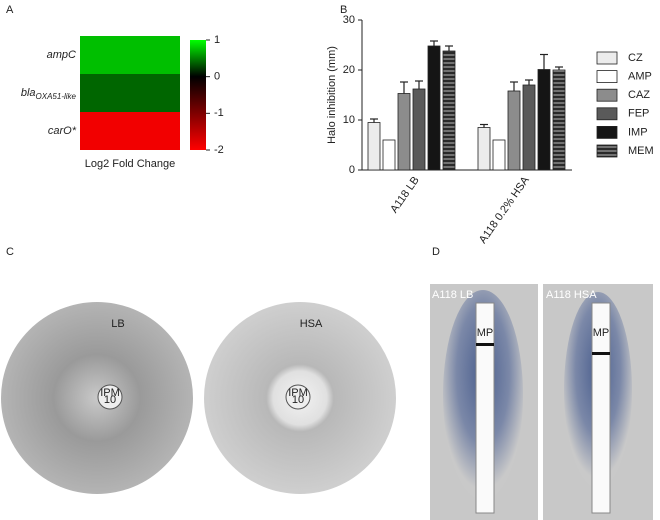  I want to click on legend-label: FEP, so click(638, 114).